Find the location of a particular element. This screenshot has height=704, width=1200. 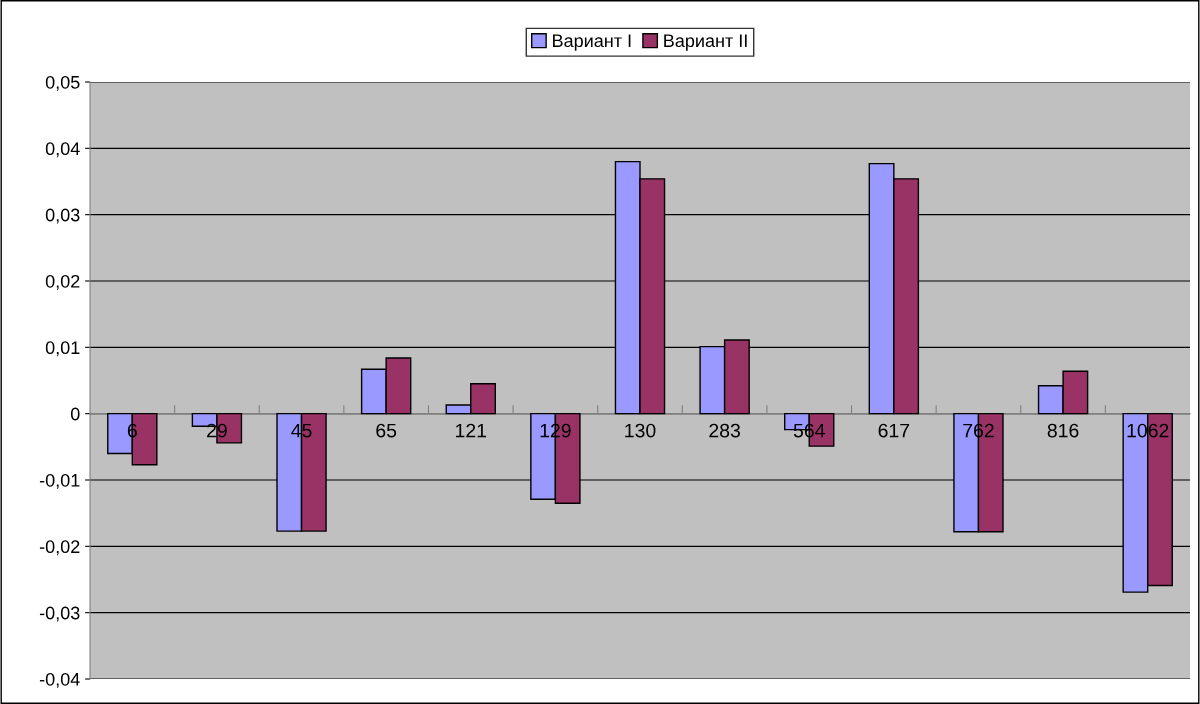

y-tick-label: 0 is located at coordinates (75, 414).